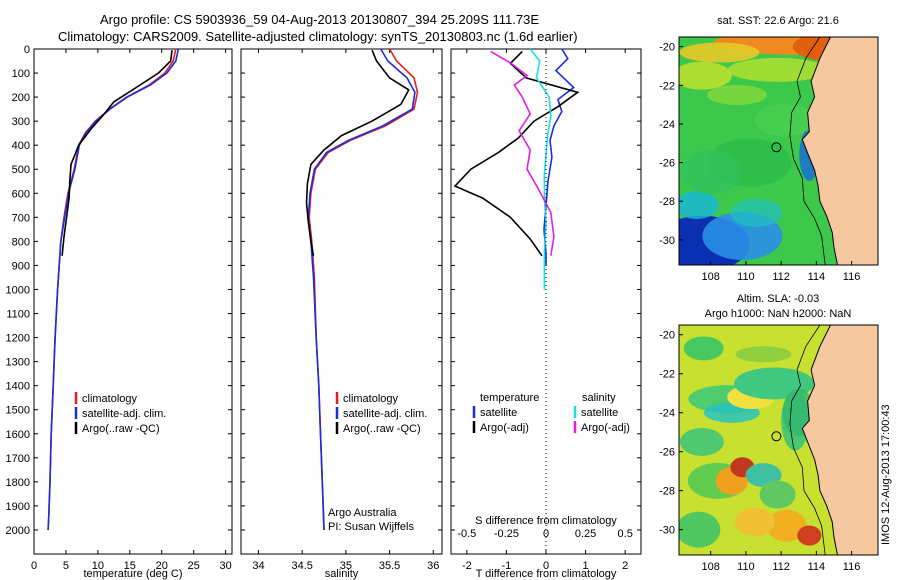  I want to click on sla-map-title: Altim. SLA: -0.03, so click(778, 299).